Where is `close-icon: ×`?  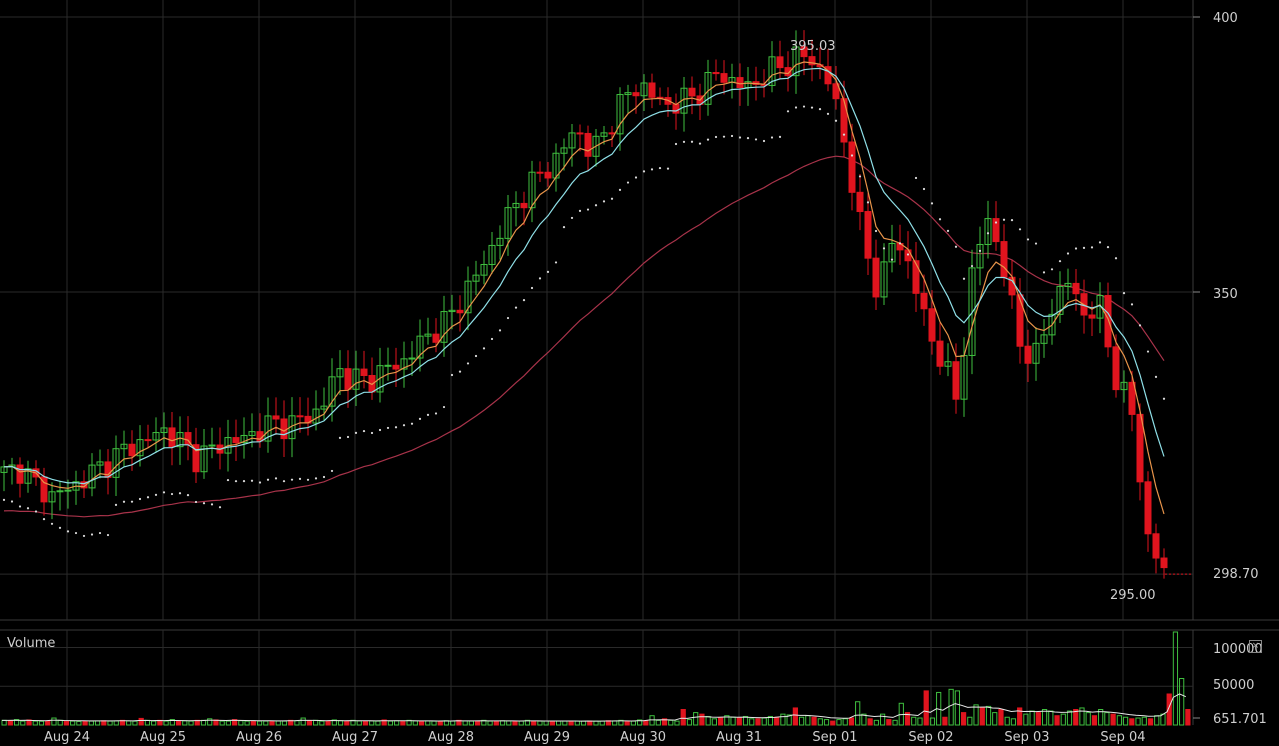 close-icon: × is located at coordinates (1255, 646).